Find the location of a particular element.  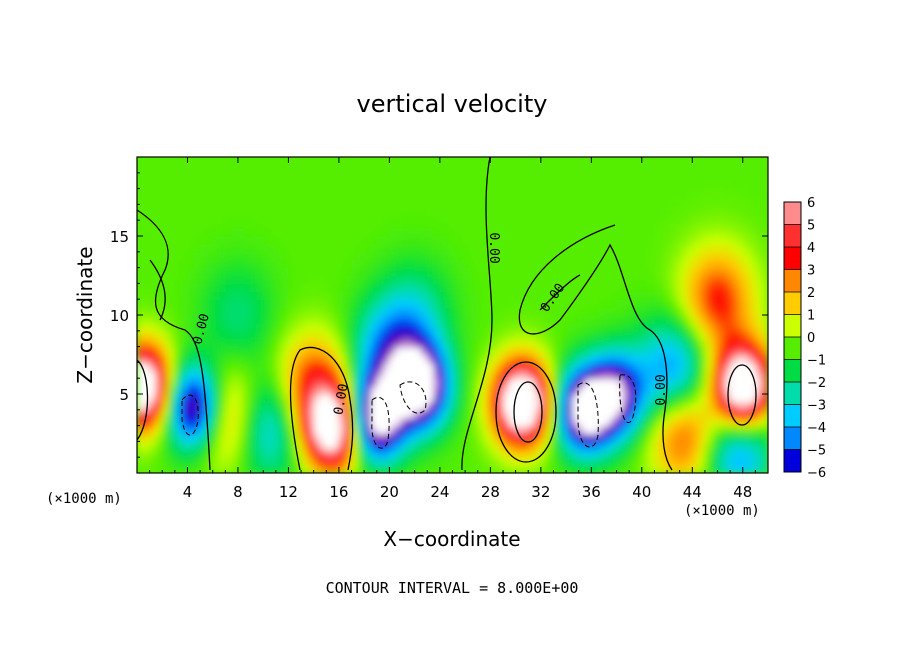

negative-contour is located at coordinates (190, 415).